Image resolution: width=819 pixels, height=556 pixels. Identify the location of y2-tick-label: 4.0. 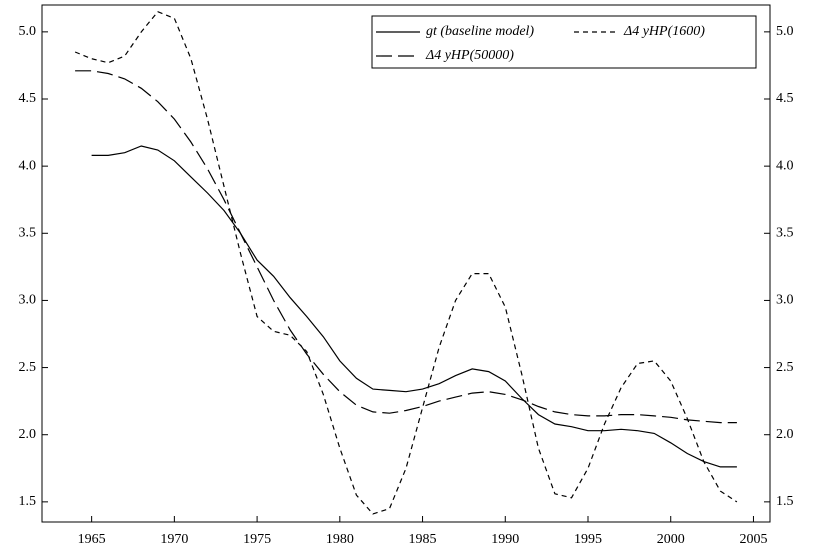
(785, 165).